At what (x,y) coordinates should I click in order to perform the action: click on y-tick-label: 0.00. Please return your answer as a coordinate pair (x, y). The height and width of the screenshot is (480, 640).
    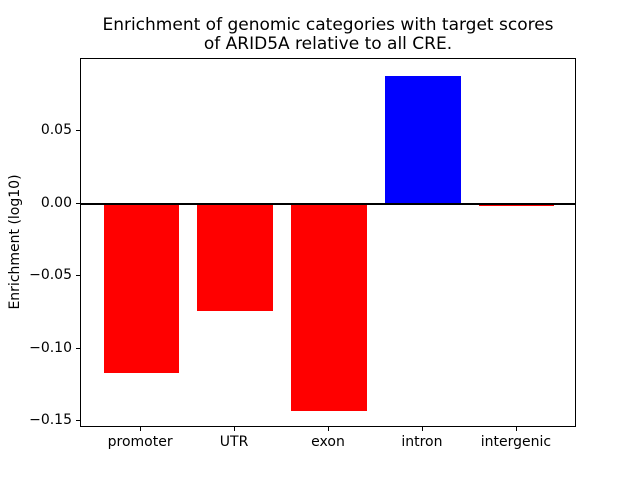
    Looking at the image, I should click on (56, 202).